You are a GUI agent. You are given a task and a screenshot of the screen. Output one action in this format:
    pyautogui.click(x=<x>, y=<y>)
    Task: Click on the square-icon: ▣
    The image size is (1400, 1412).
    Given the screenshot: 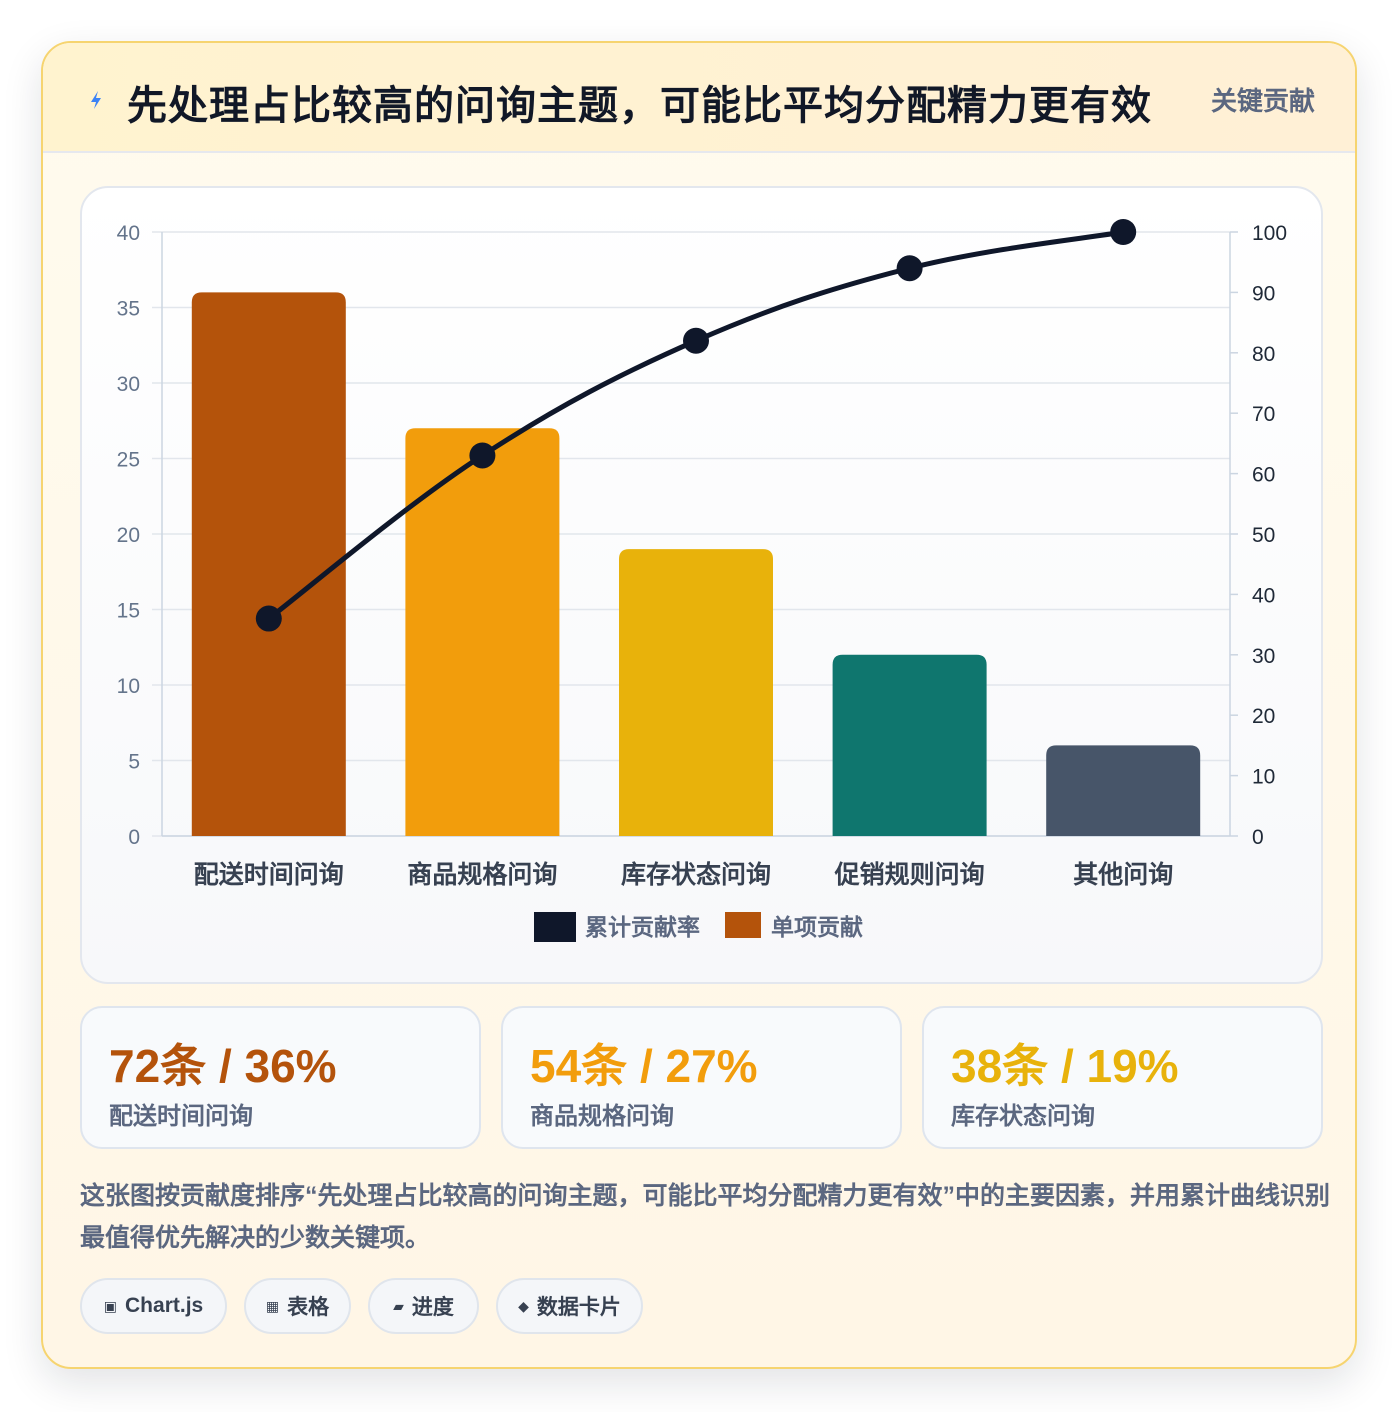 What is the action you would take?
    pyautogui.click(x=110, y=1305)
    